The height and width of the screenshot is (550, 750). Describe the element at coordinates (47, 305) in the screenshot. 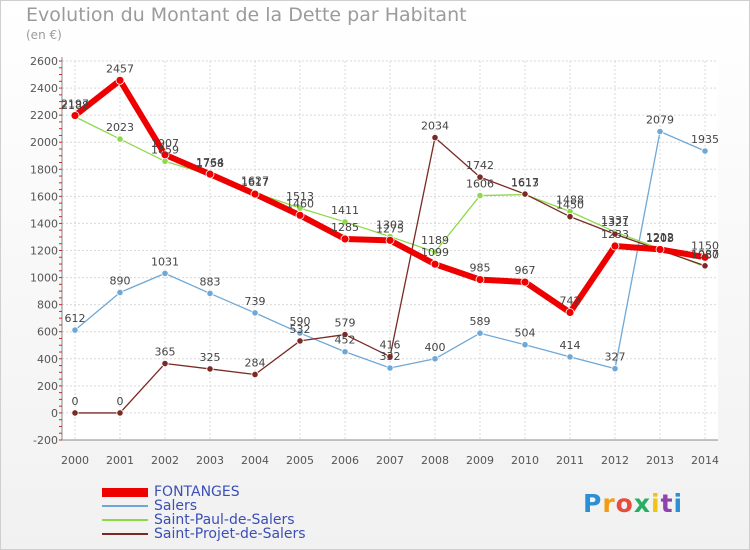

I see `y-tick-label: 800` at that location.